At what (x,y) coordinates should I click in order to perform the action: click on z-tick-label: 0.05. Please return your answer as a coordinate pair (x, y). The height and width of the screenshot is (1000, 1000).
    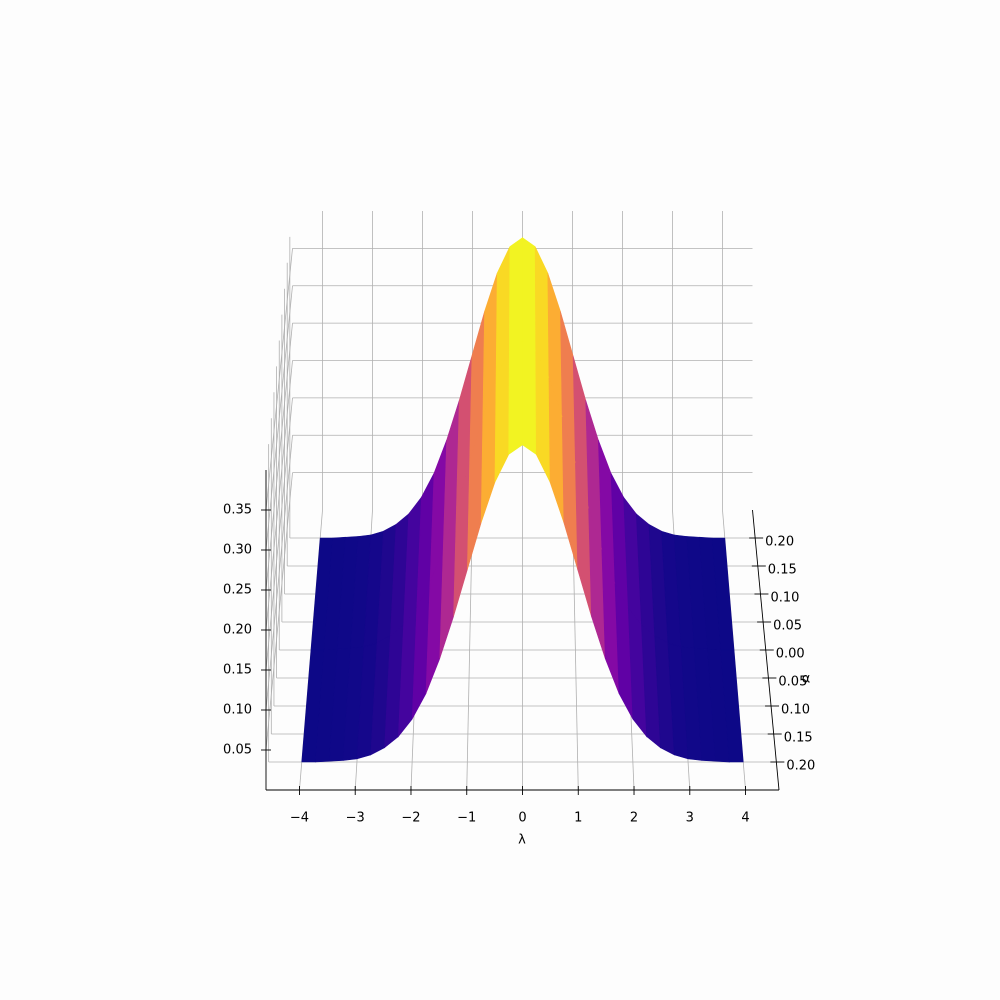
    Looking at the image, I should click on (237, 750).